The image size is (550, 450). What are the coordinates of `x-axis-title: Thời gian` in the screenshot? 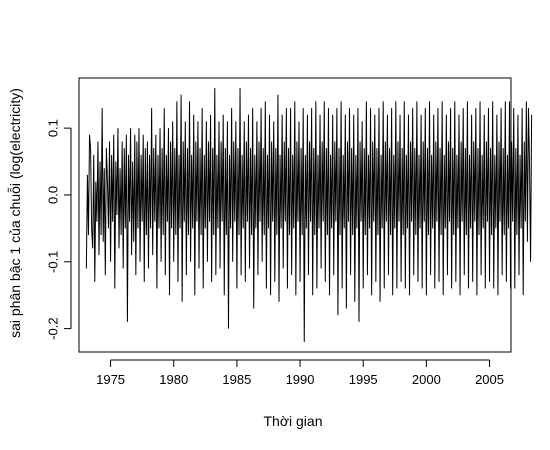 It's located at (293, 421).